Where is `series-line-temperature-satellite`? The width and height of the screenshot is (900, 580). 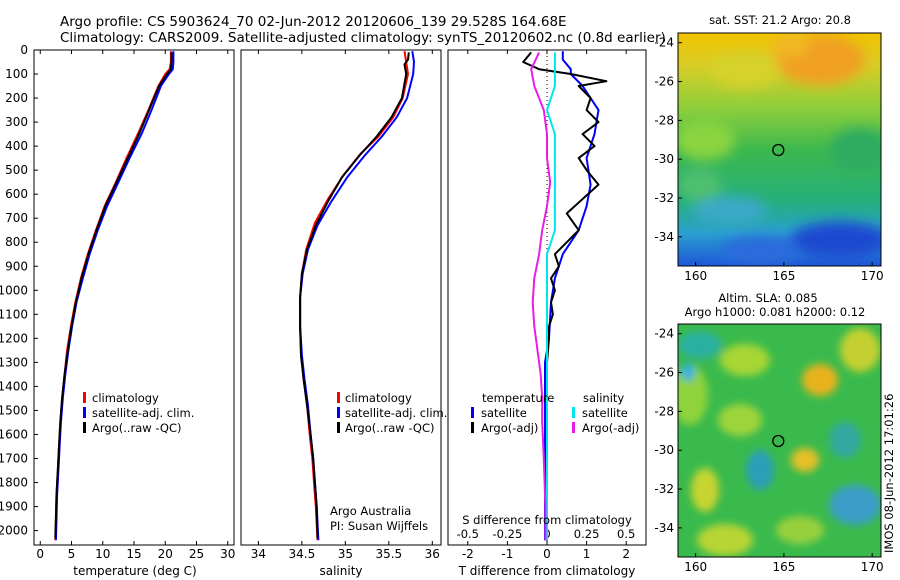 series-line-temperature-satellite is located at coordinates (572, 296).